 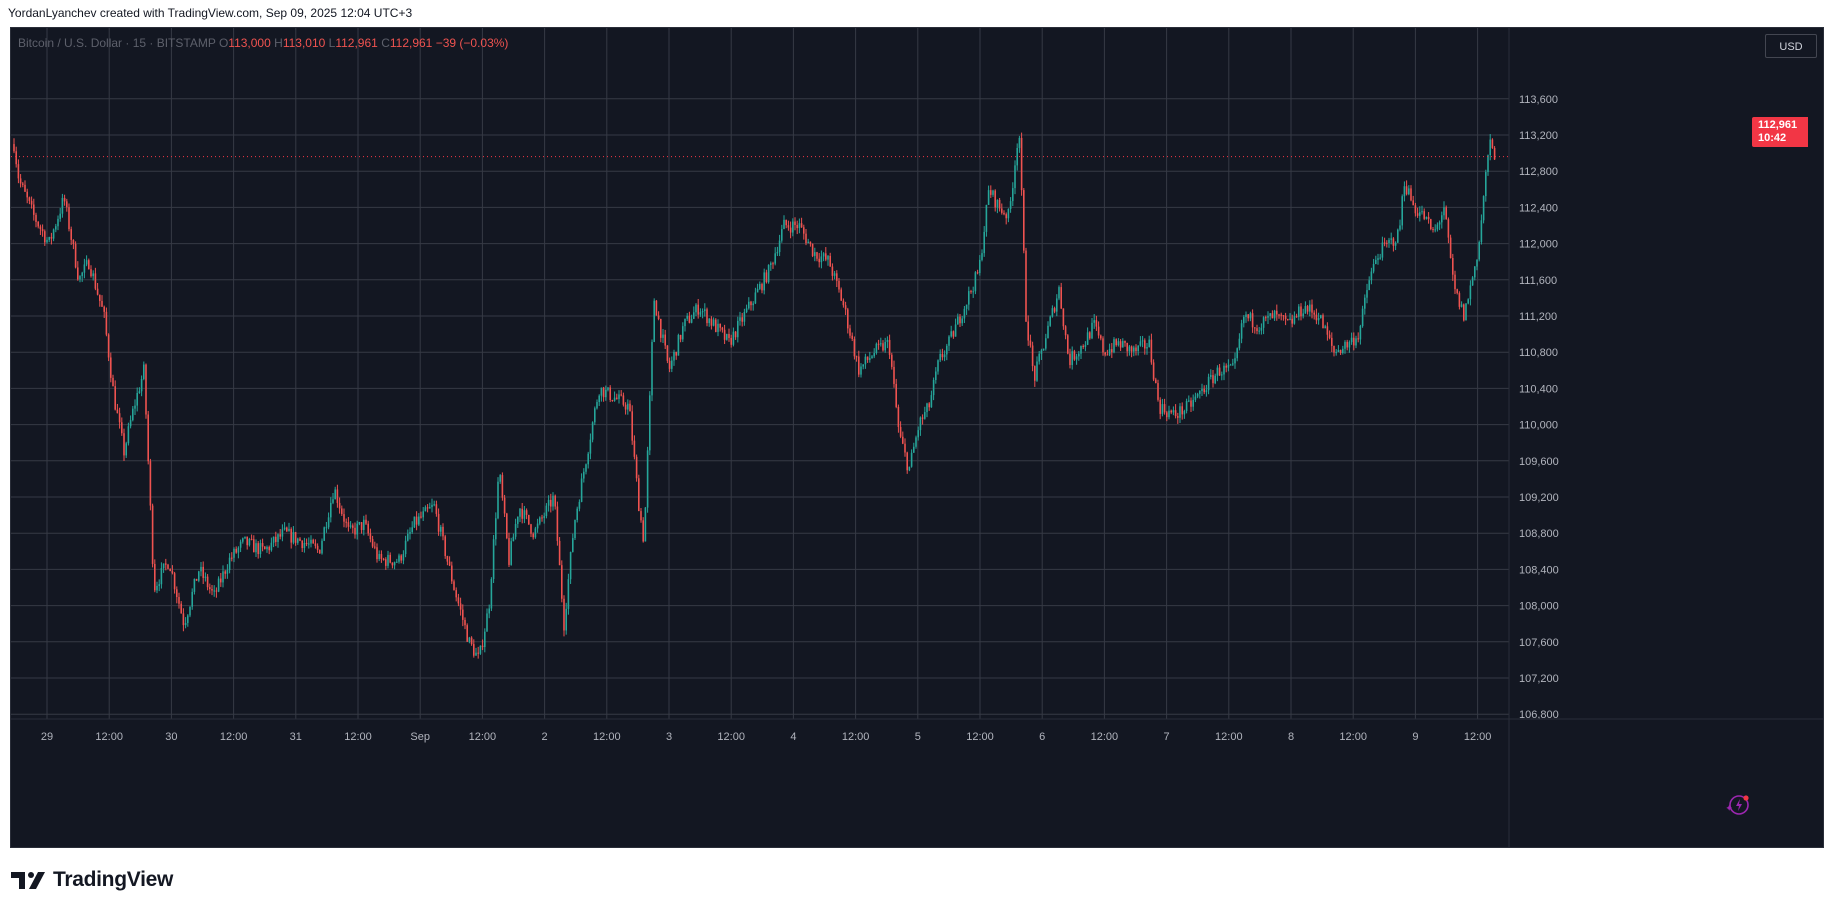 I want to click on last-price-label: 112,961 10:42, so click(x=1780, y=132).